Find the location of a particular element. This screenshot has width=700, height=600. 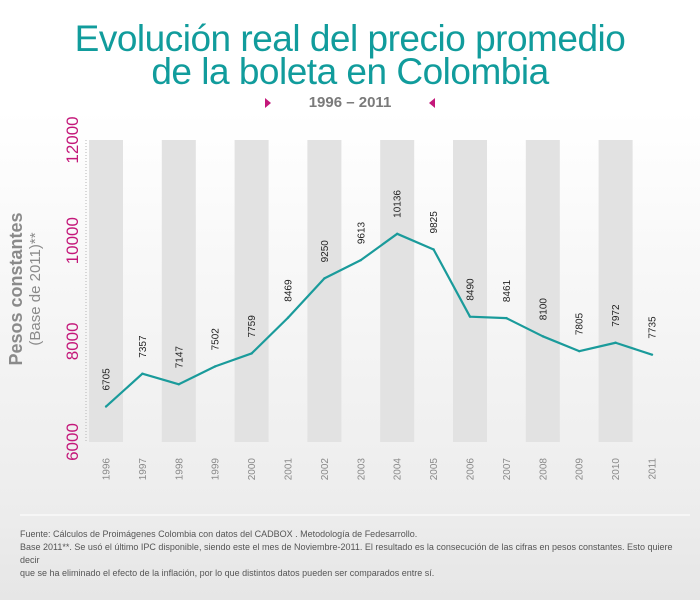

y-tick-label: 10000 is located at coordinates (72, 240).